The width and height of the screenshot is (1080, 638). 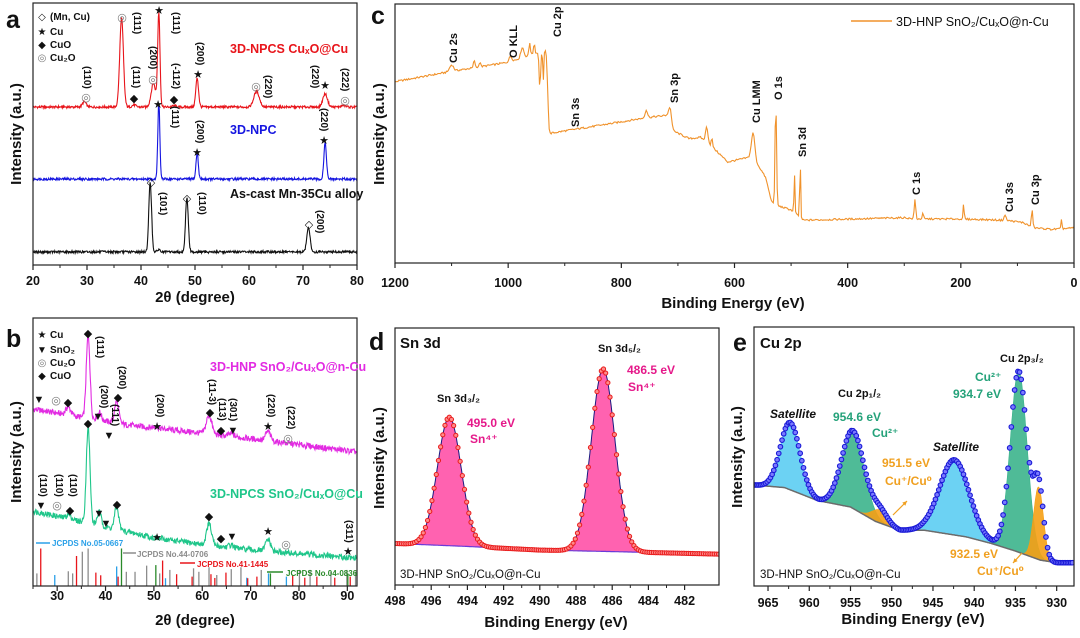 I want to click on x-tick-label: 800, so click(x=621, y=283).